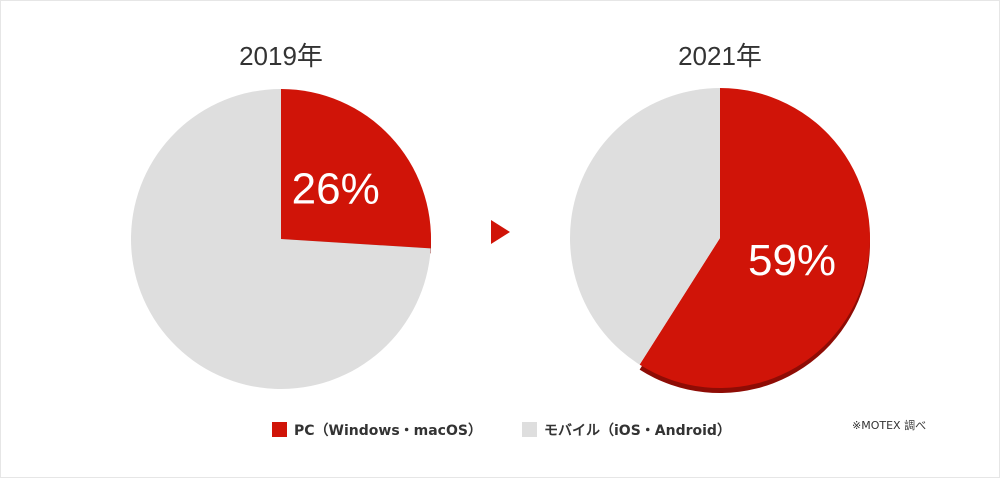  Describe the element at coordinates (336, 189) in the screenshot. I see `value-label: 26%` at that location.